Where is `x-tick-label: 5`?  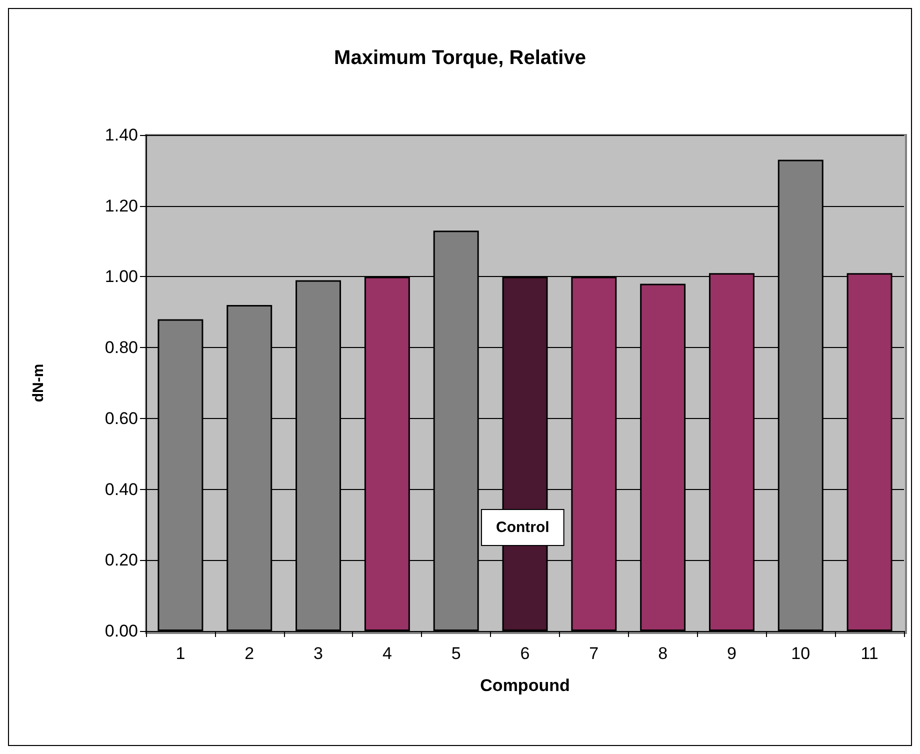 x-tick-label: 5 is located at coordinates (456, 653).